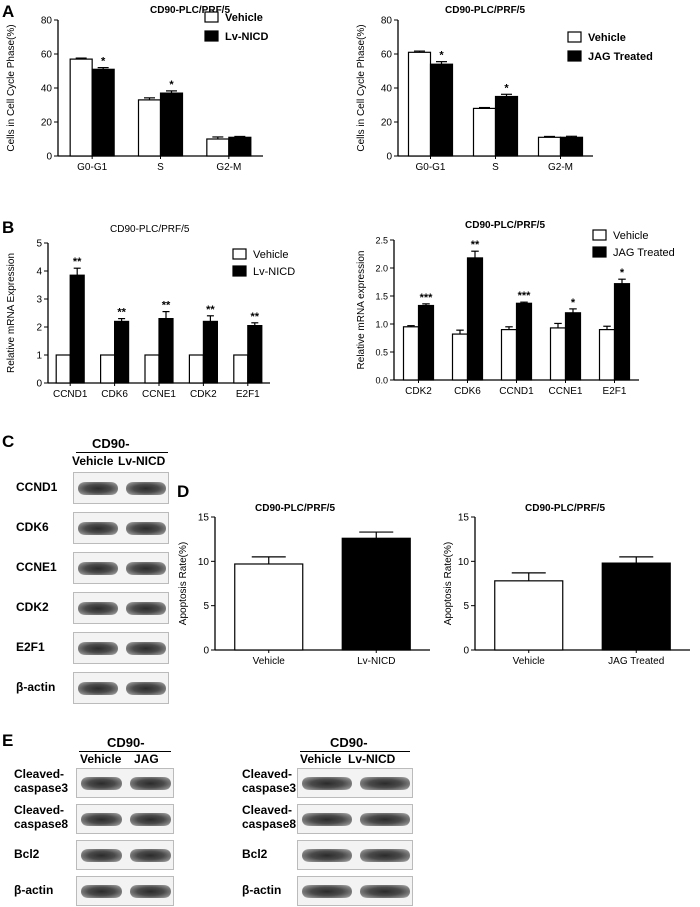 The image size is (700, 907). I want to click on y-tick-label: 5, so click(39, 244).